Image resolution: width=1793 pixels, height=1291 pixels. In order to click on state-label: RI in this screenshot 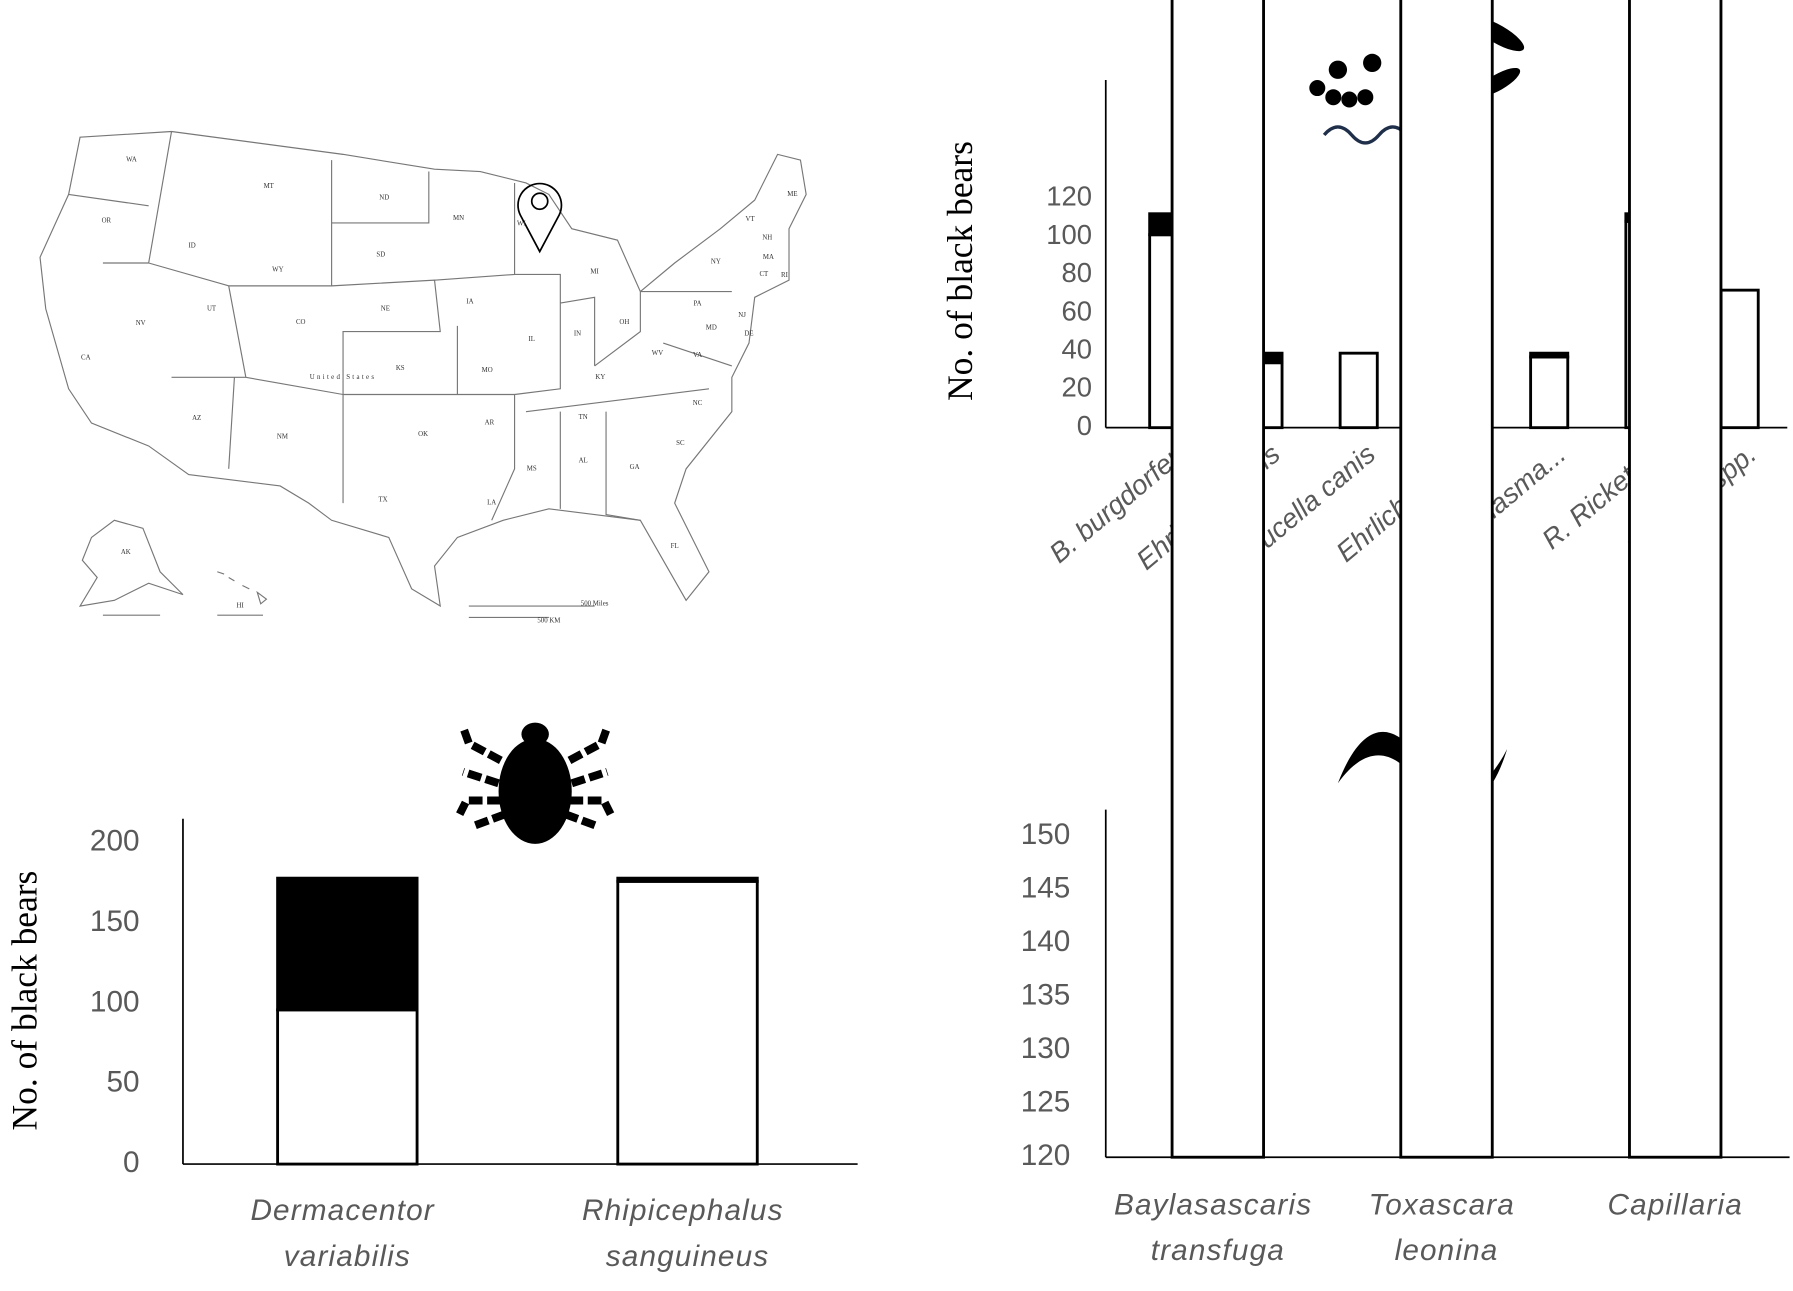, I will do `click(785, 275)`.